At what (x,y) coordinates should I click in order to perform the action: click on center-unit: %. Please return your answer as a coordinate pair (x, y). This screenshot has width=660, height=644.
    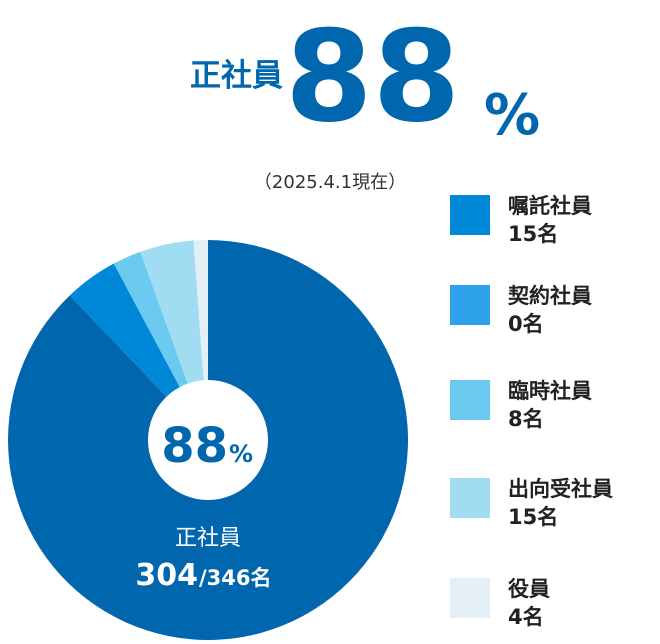
    Looking at the image, I should click on (241, 454).